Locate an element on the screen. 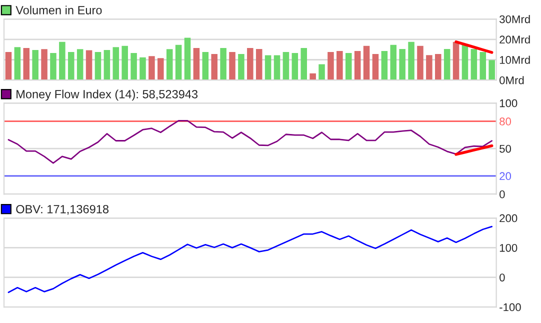 The image size is (541, 323). legend-label: Volumen in Euro is located at coordinates (59, 10).